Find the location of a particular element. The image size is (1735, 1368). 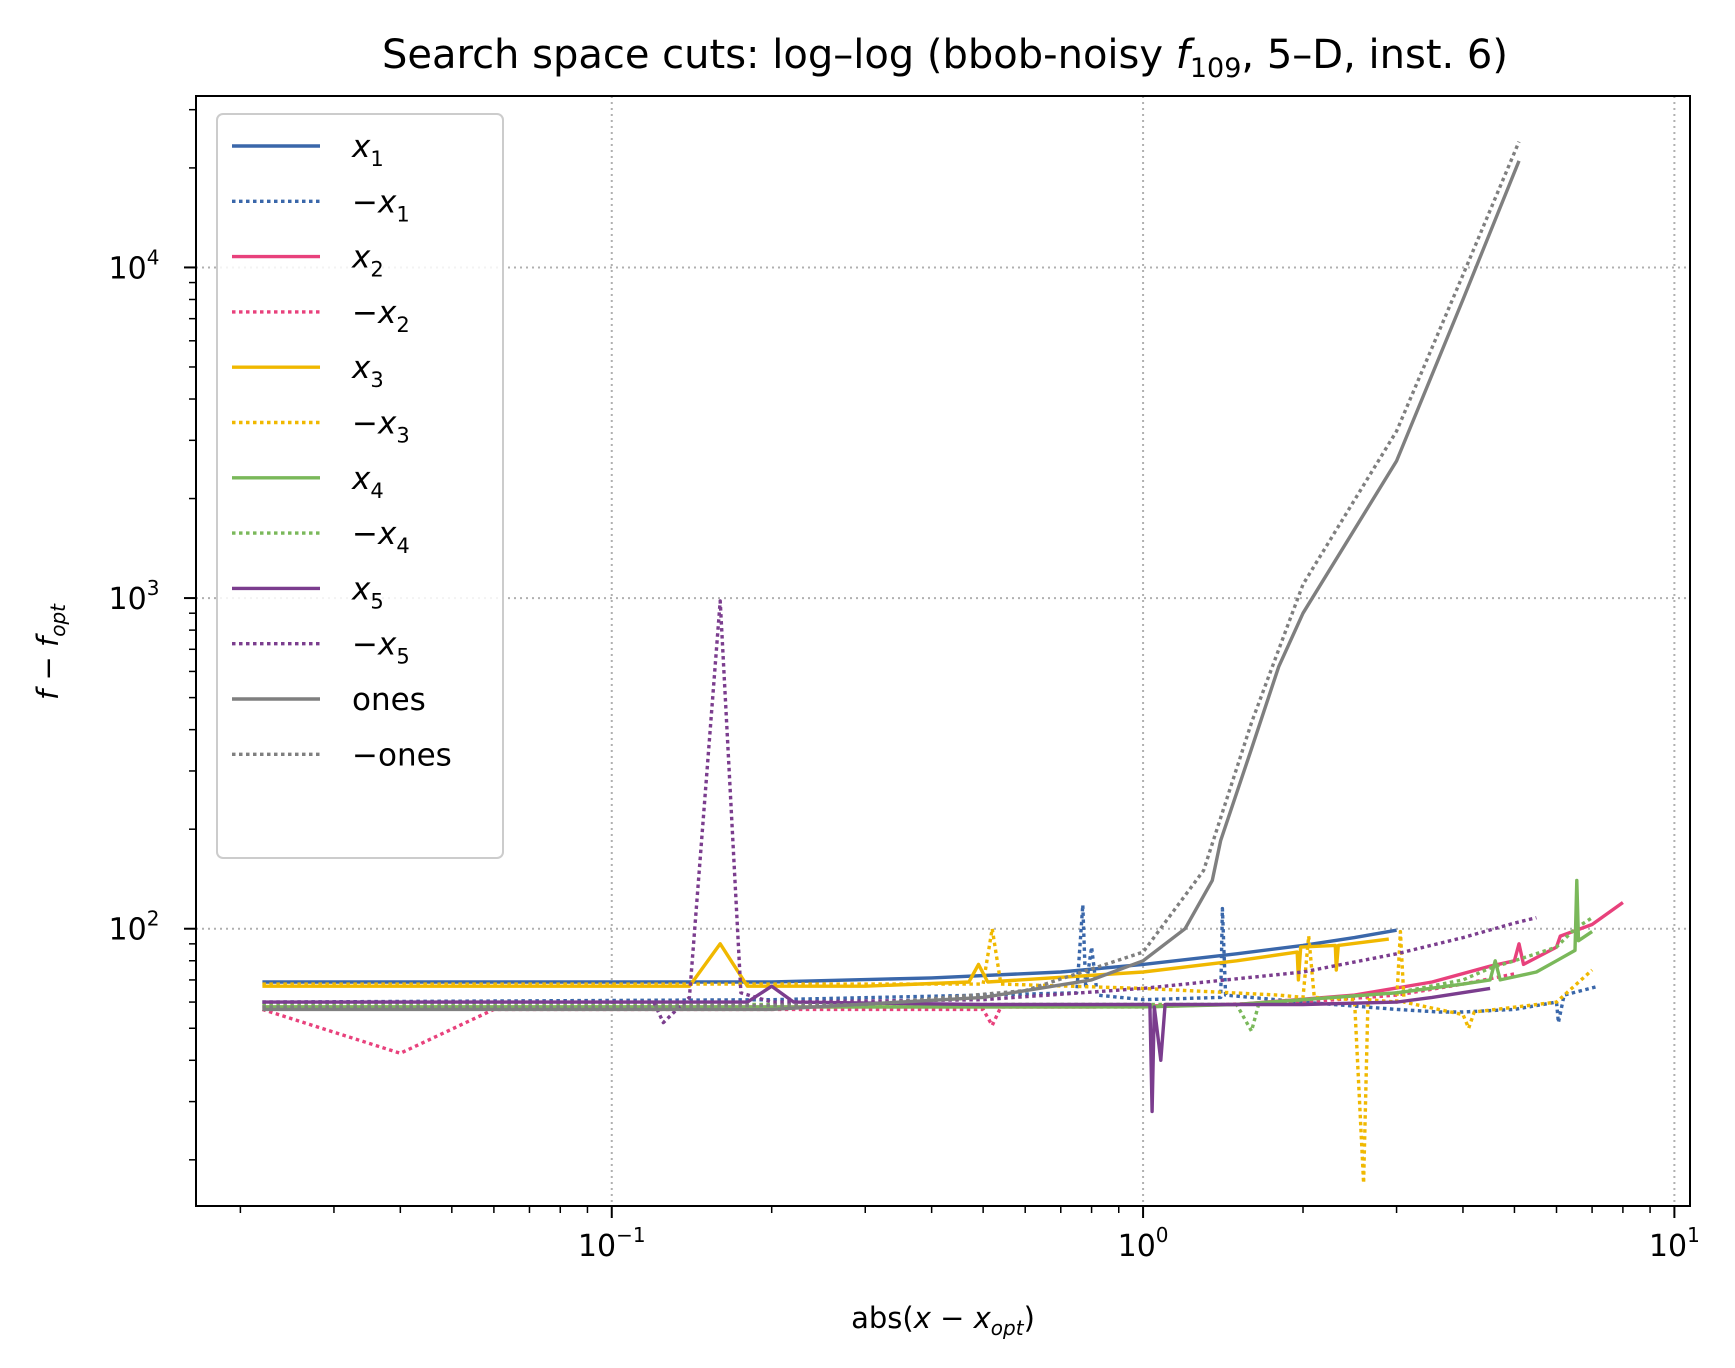

legend-label-x5: x5 is located at coordinates (367, 592).